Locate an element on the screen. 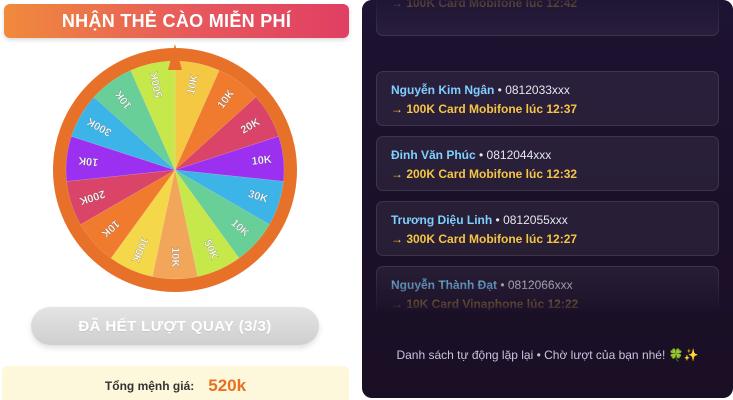  total-value-box: Tổng mệnh giá: 520k is located at coordinates (175, 383).